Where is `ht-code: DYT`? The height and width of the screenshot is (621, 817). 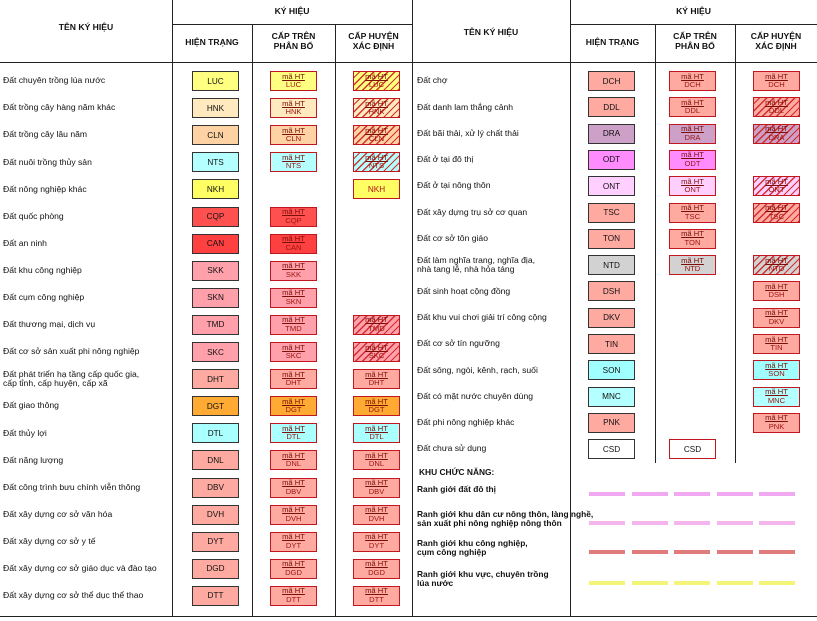
ht-code: DYT is located at coordinates (376, 545).